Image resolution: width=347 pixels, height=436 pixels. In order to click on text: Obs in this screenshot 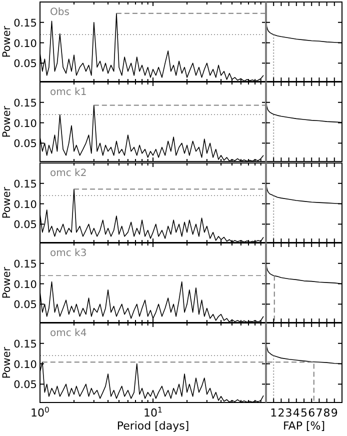, I will do `click(60, 12)`.